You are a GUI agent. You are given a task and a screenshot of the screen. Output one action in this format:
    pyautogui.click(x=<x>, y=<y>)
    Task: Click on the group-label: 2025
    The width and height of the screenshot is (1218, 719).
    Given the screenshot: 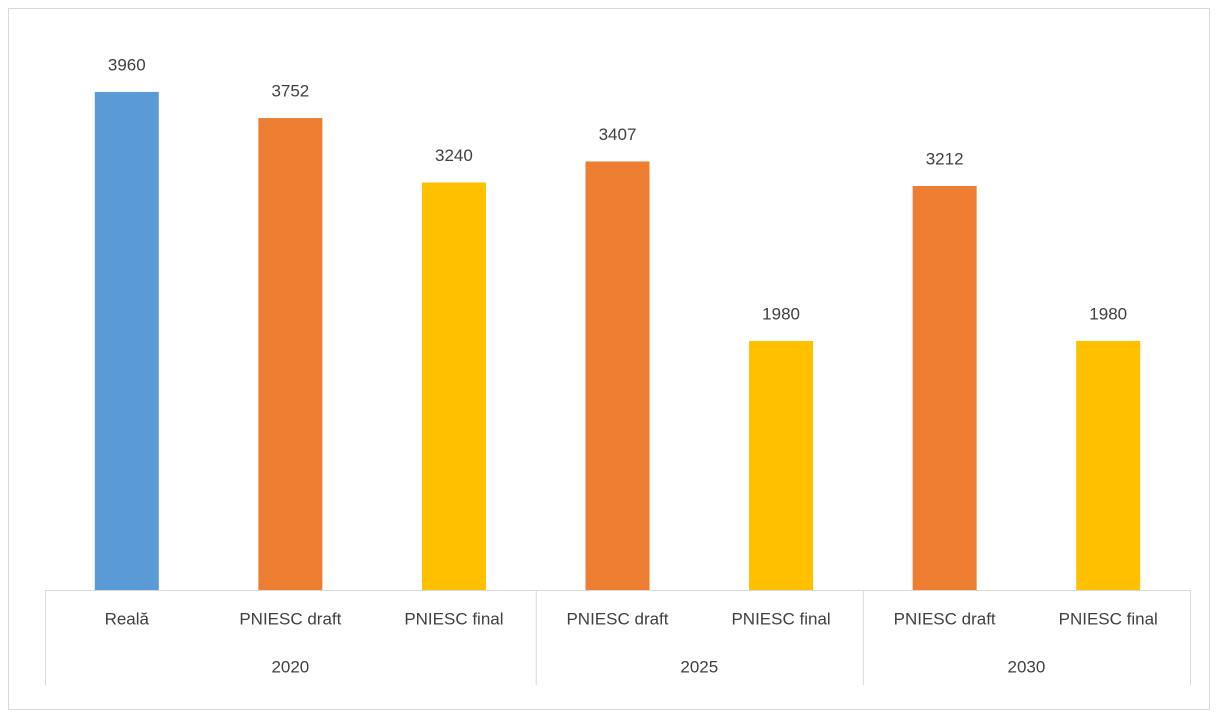 What is the action you would take?
    pyautogui.click(x=699, y=666)
    